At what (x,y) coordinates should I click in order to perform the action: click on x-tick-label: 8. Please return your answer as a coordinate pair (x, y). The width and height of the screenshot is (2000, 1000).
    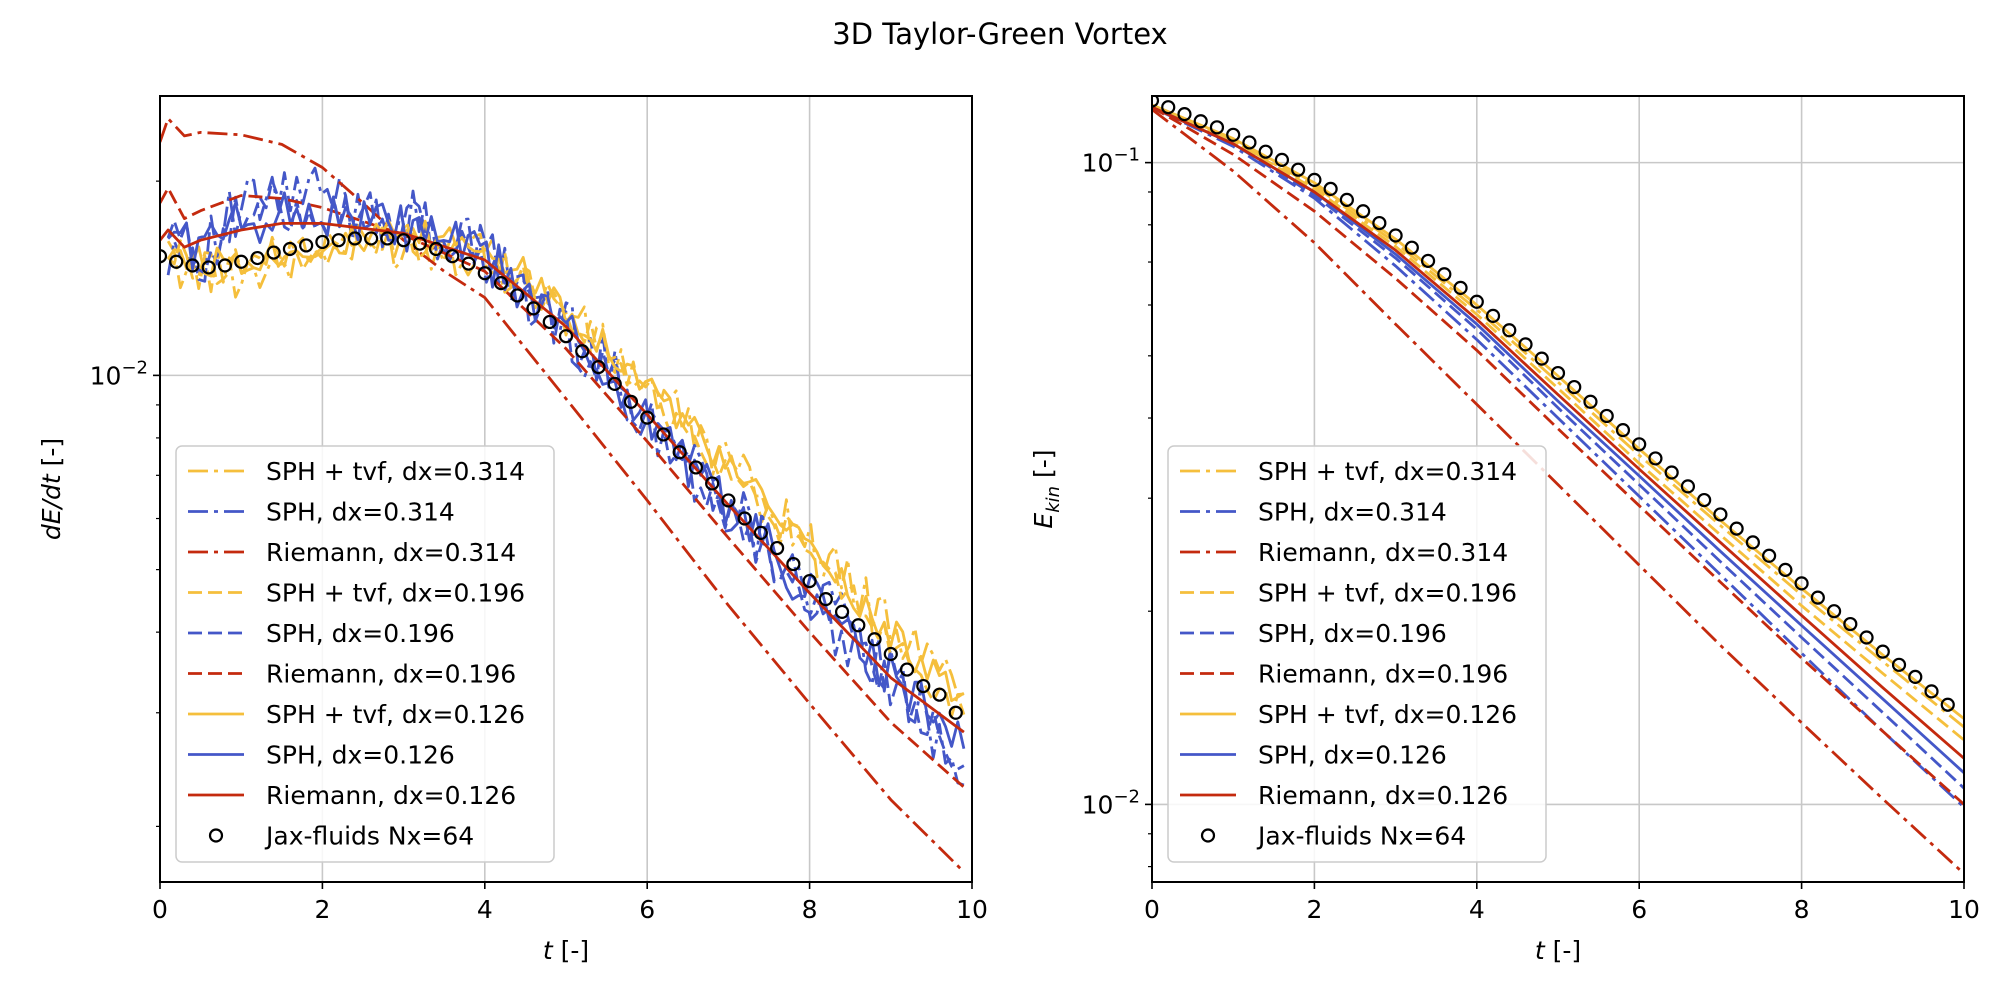
    Looking at the image, I should click on (1802, 909).